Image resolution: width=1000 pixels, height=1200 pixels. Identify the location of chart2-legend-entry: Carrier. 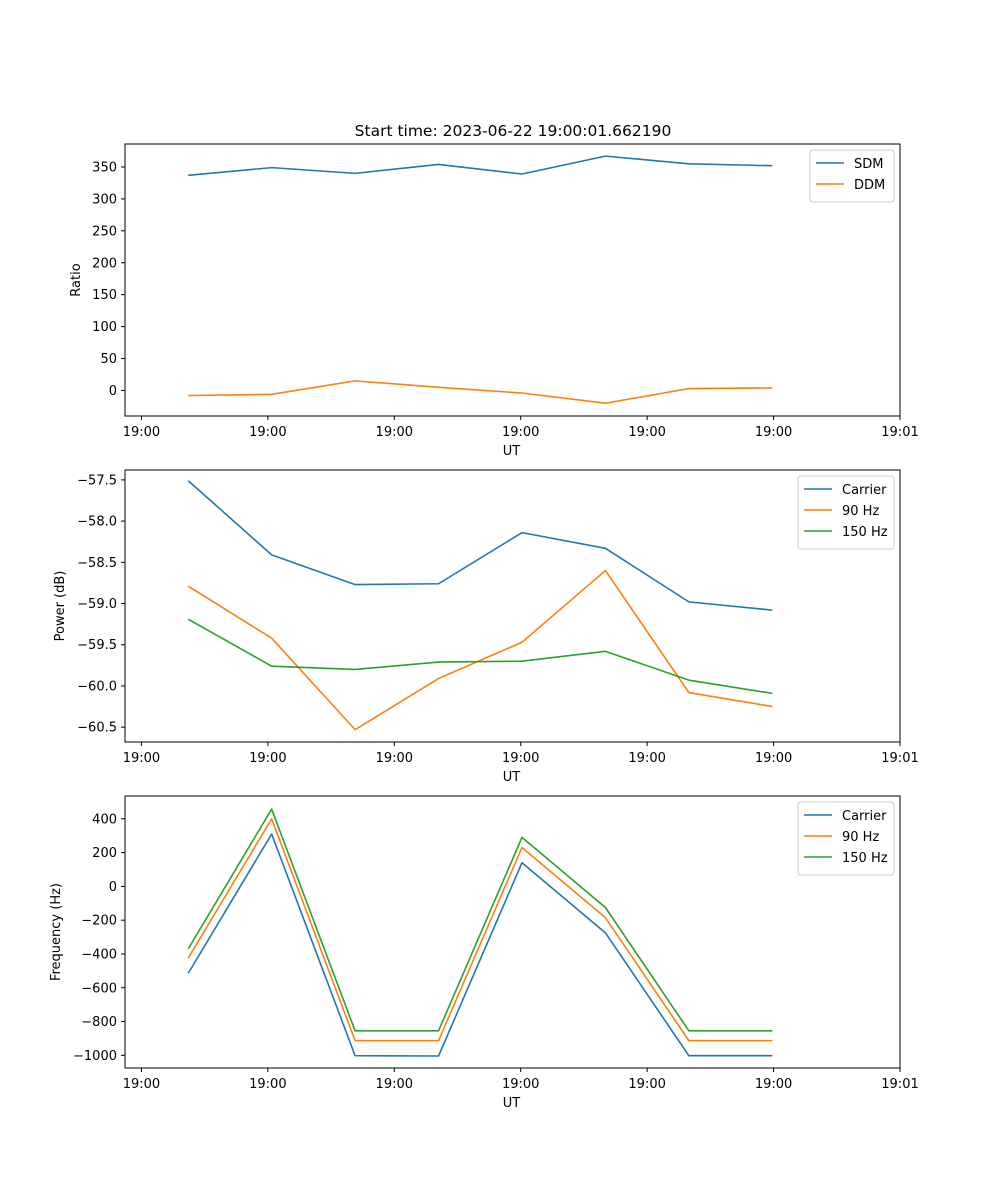
(864, 490).